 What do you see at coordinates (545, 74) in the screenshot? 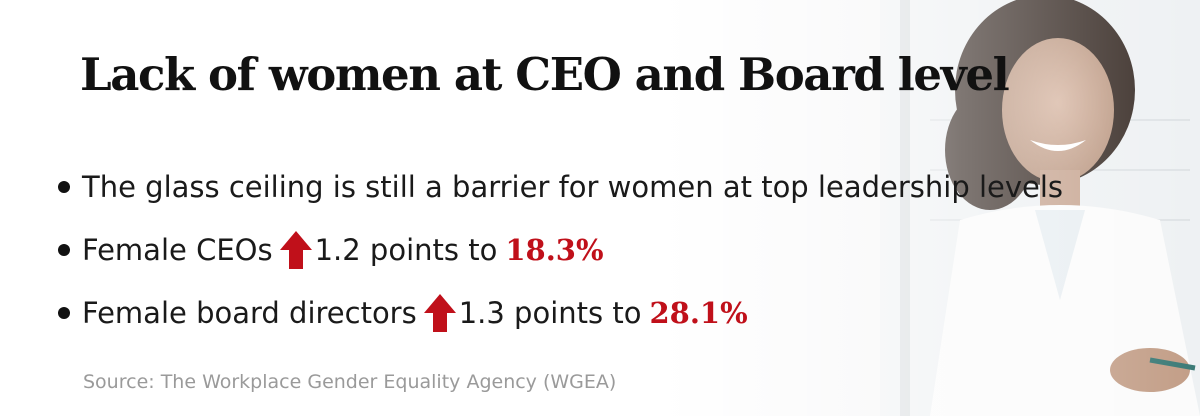
I see `slide-title: Lack of women at CEO and Board level` at bounding box center [545, 74].